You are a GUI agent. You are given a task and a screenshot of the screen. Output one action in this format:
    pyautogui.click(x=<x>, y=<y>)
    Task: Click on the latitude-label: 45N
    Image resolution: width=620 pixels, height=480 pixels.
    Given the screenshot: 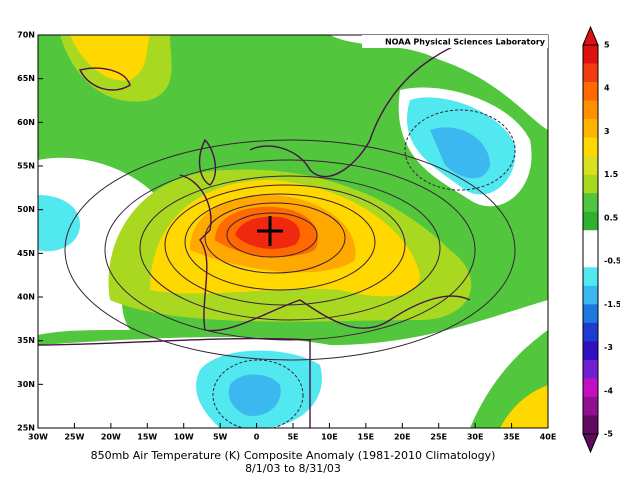 What is the action you would take?
    pyautogui.click(x=26, y=253)
    